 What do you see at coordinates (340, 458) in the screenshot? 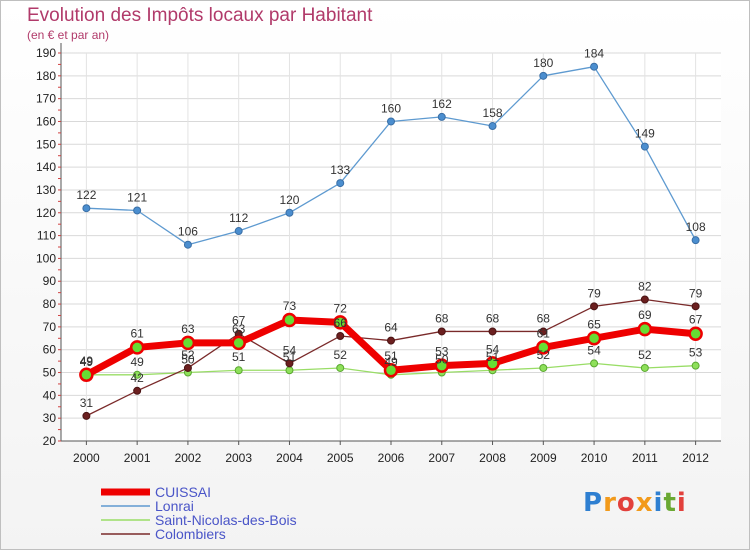
I see `x-tick-label: 2005` at bounding box center [340, 458].